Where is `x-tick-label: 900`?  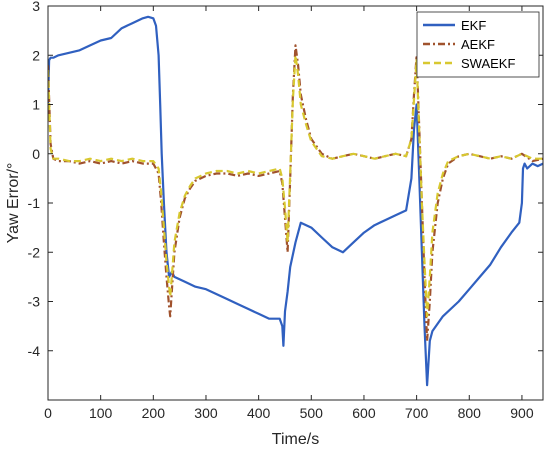 x-tick-label: 900 is located at coordinates (522, 413).